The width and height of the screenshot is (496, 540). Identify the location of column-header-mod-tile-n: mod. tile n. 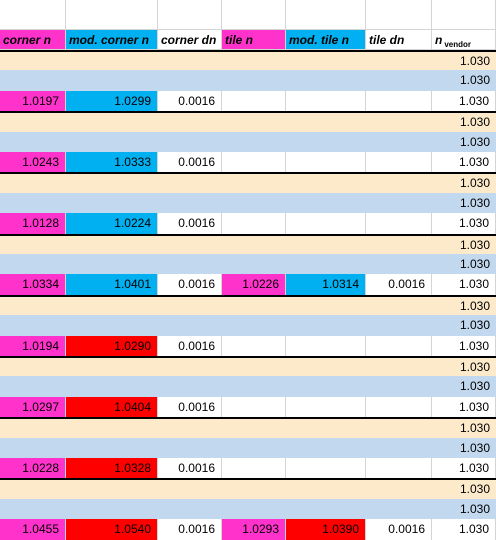
(326, 40).